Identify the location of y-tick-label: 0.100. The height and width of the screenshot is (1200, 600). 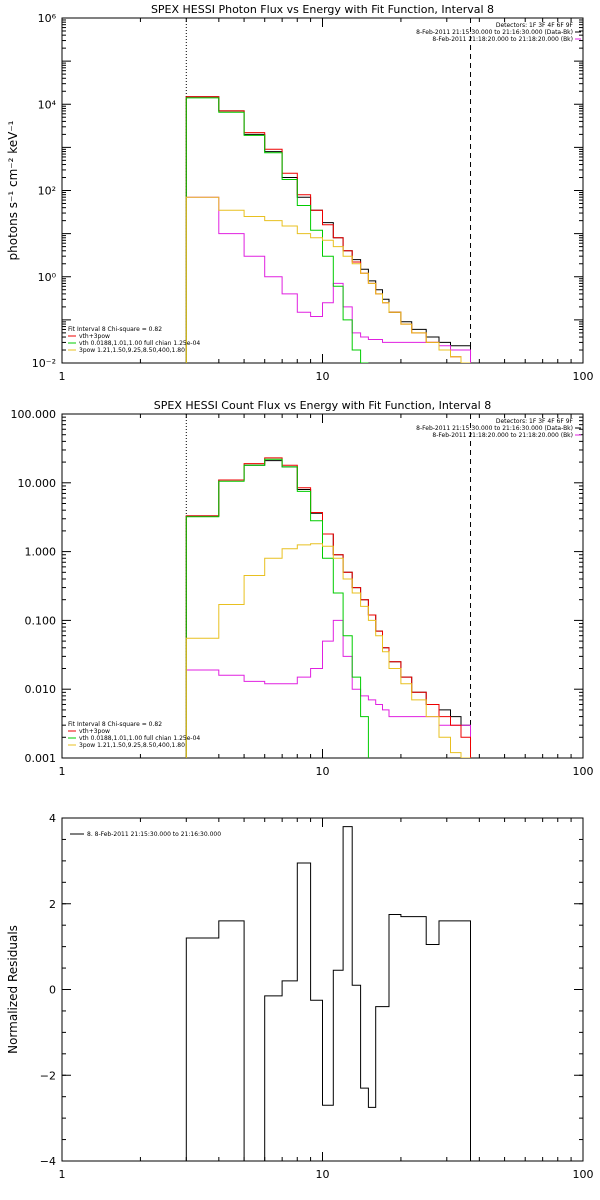
(41, 620).